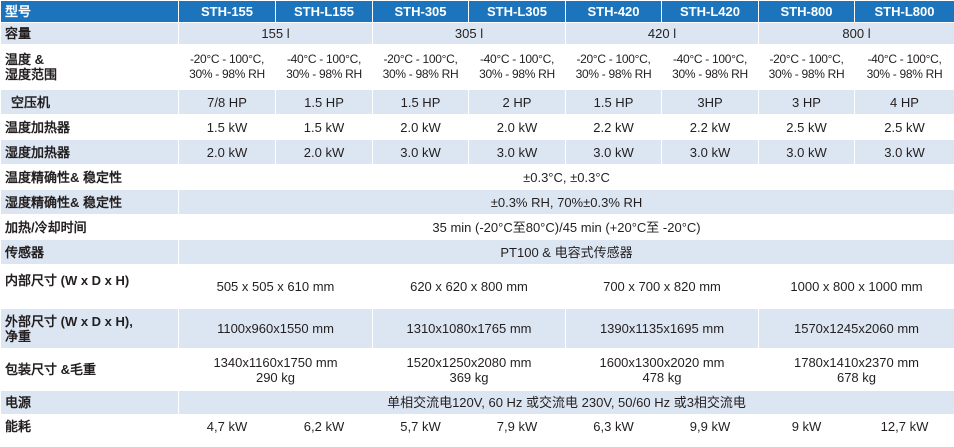 Image resolution: width=954 pixels, height=447 pixels. What do you see at coordinates (275, 33) in the screenshot?
I see `capacity-value: 155 l` at bounding box center [275, 33].